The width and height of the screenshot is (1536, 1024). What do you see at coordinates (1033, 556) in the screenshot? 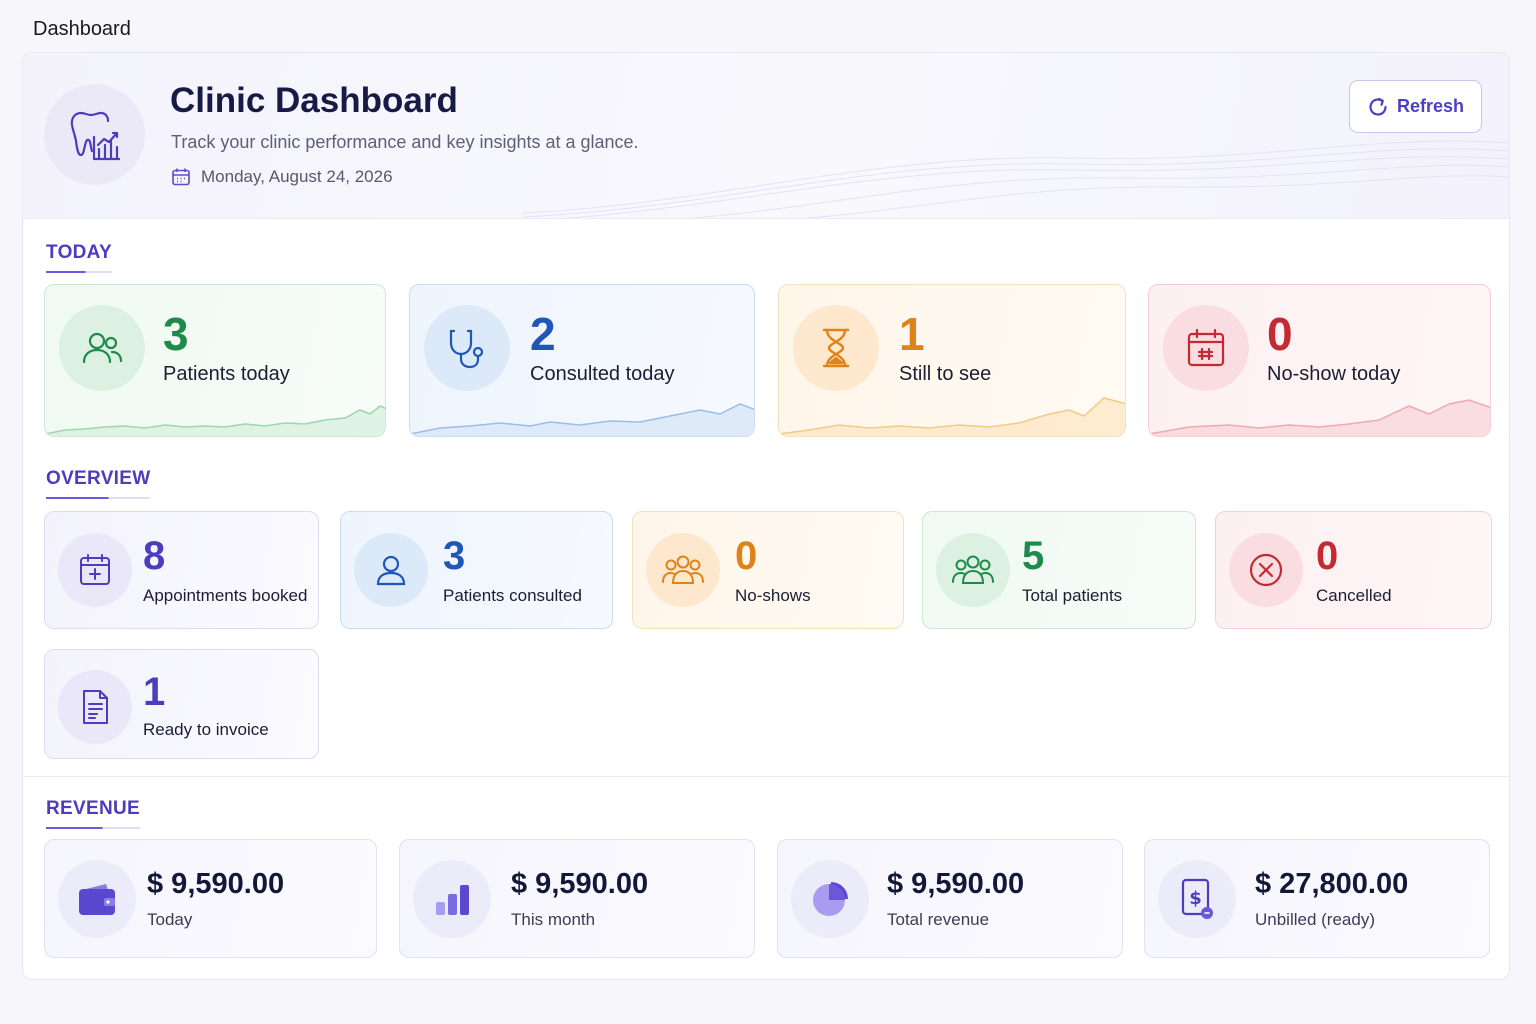
I see `stat-value: 5` at bounding box center [1033, 556].